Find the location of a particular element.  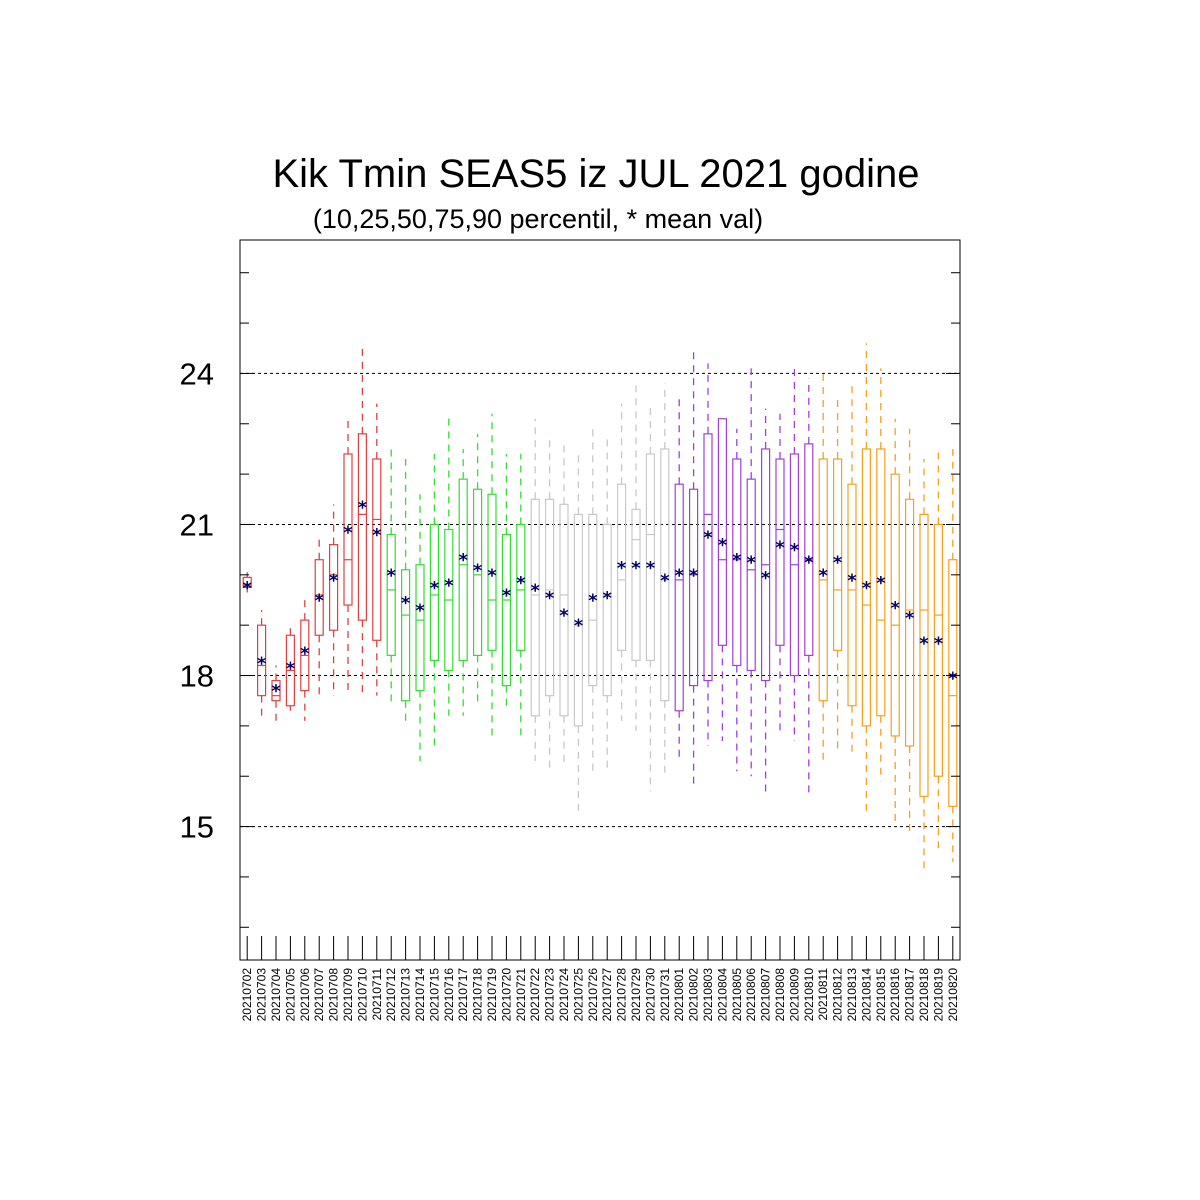

x-tick-label-20210709: 20210709 is located at coordinates (348, 995).